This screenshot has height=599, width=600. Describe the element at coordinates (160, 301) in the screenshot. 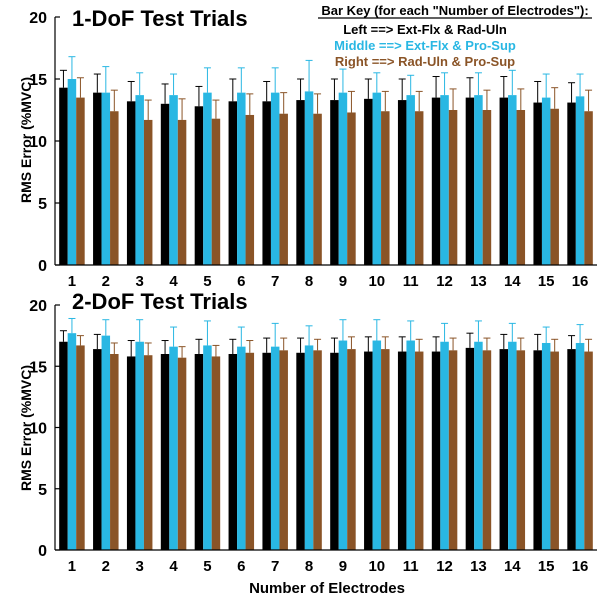

I see `panel-title: 2-DoF Test Trials` at that location.